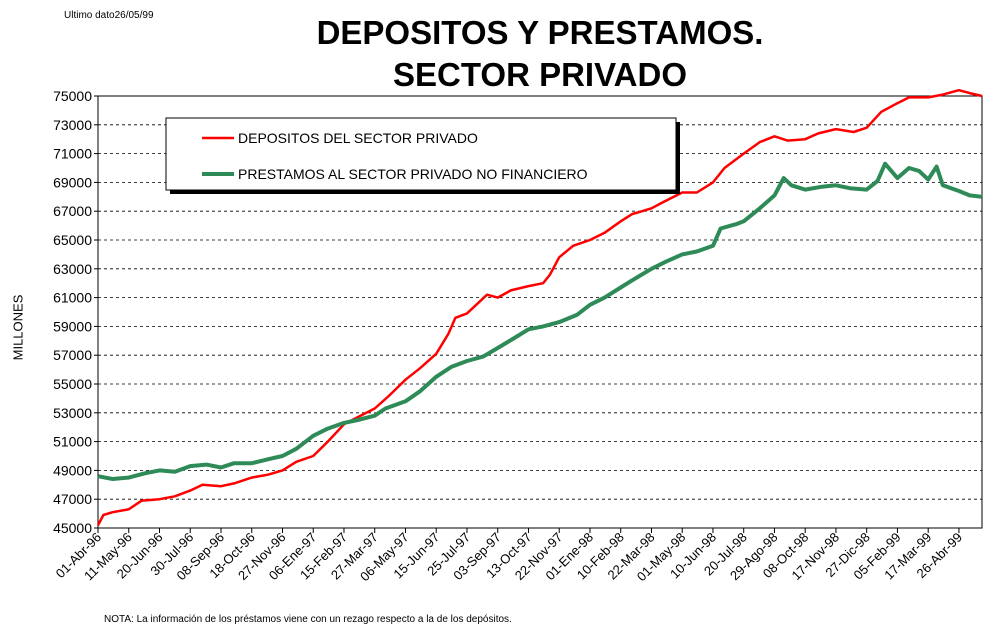 The width and height of the screenshot is (1002, 643). Describe the element at coordinates (72, 298) in the screenshot. I see `y-tick-label-8: 61000` at that location.